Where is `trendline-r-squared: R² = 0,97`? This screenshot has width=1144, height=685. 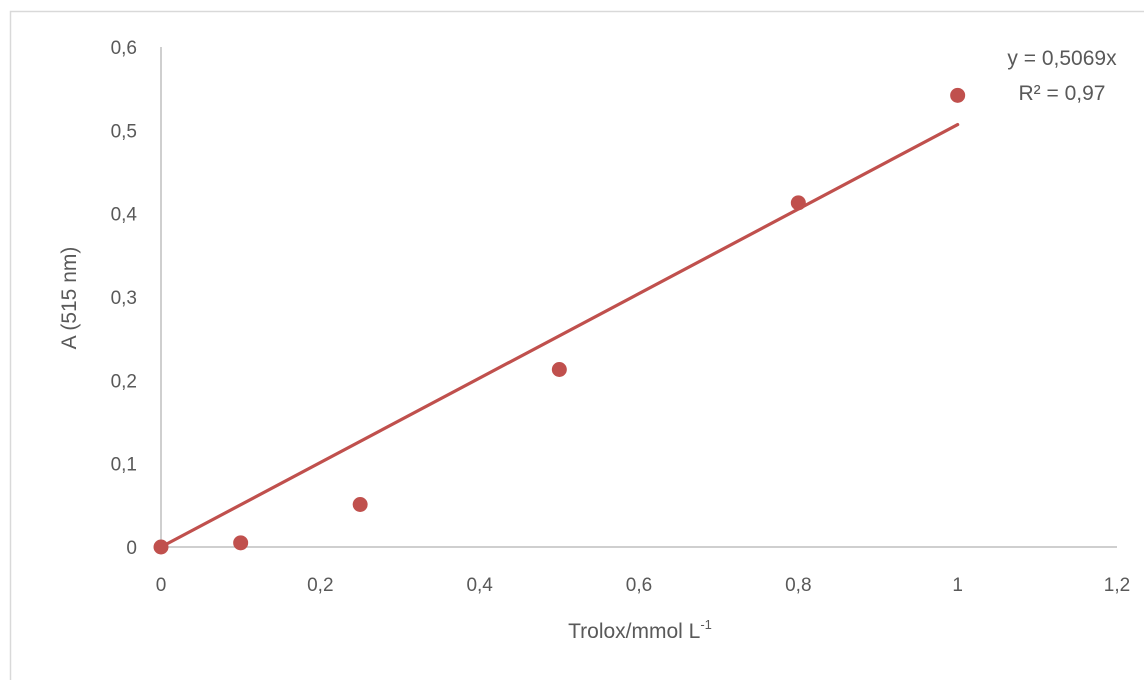
trendline-r-squared: R² = 0,97 is located at coordinates (1062, 93).